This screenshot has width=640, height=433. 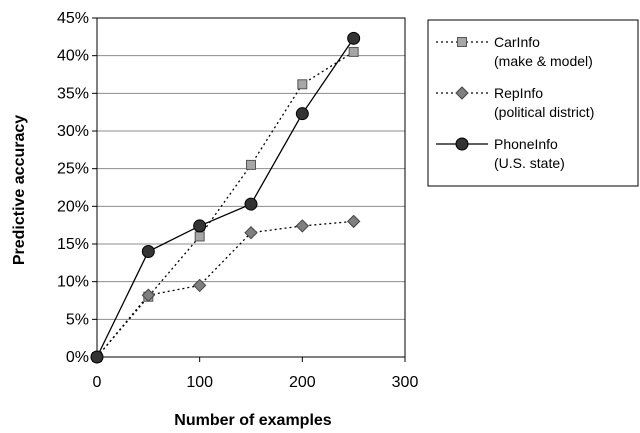 I want to click on y-axis-title: Predictive accuracy, so click(x=19, y=190).